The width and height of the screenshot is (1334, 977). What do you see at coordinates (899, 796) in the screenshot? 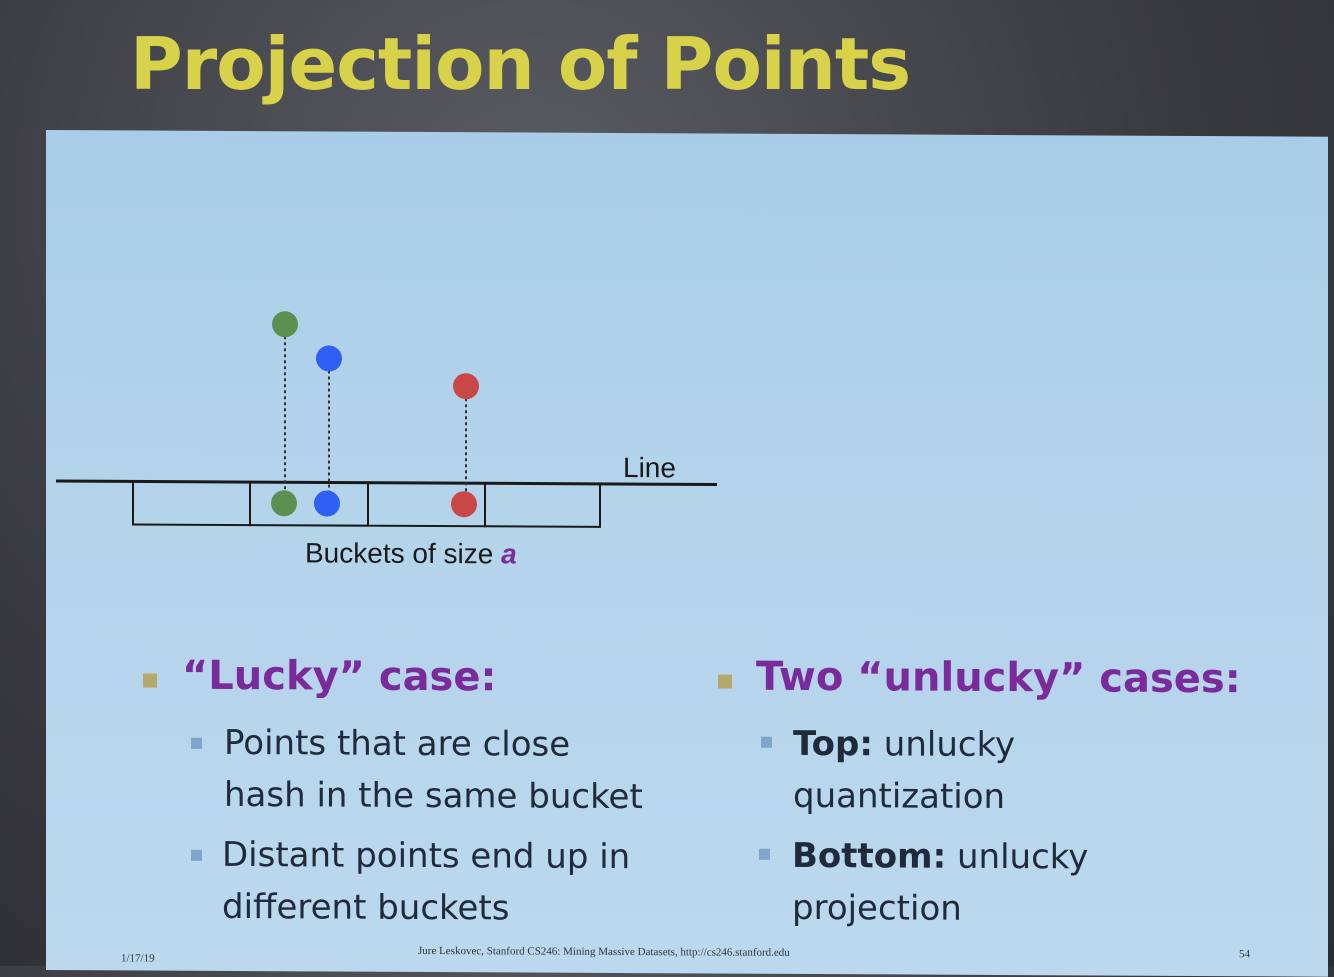
I see `unlucky-item-top-line2: quantization` at bounding box center [899, 796].